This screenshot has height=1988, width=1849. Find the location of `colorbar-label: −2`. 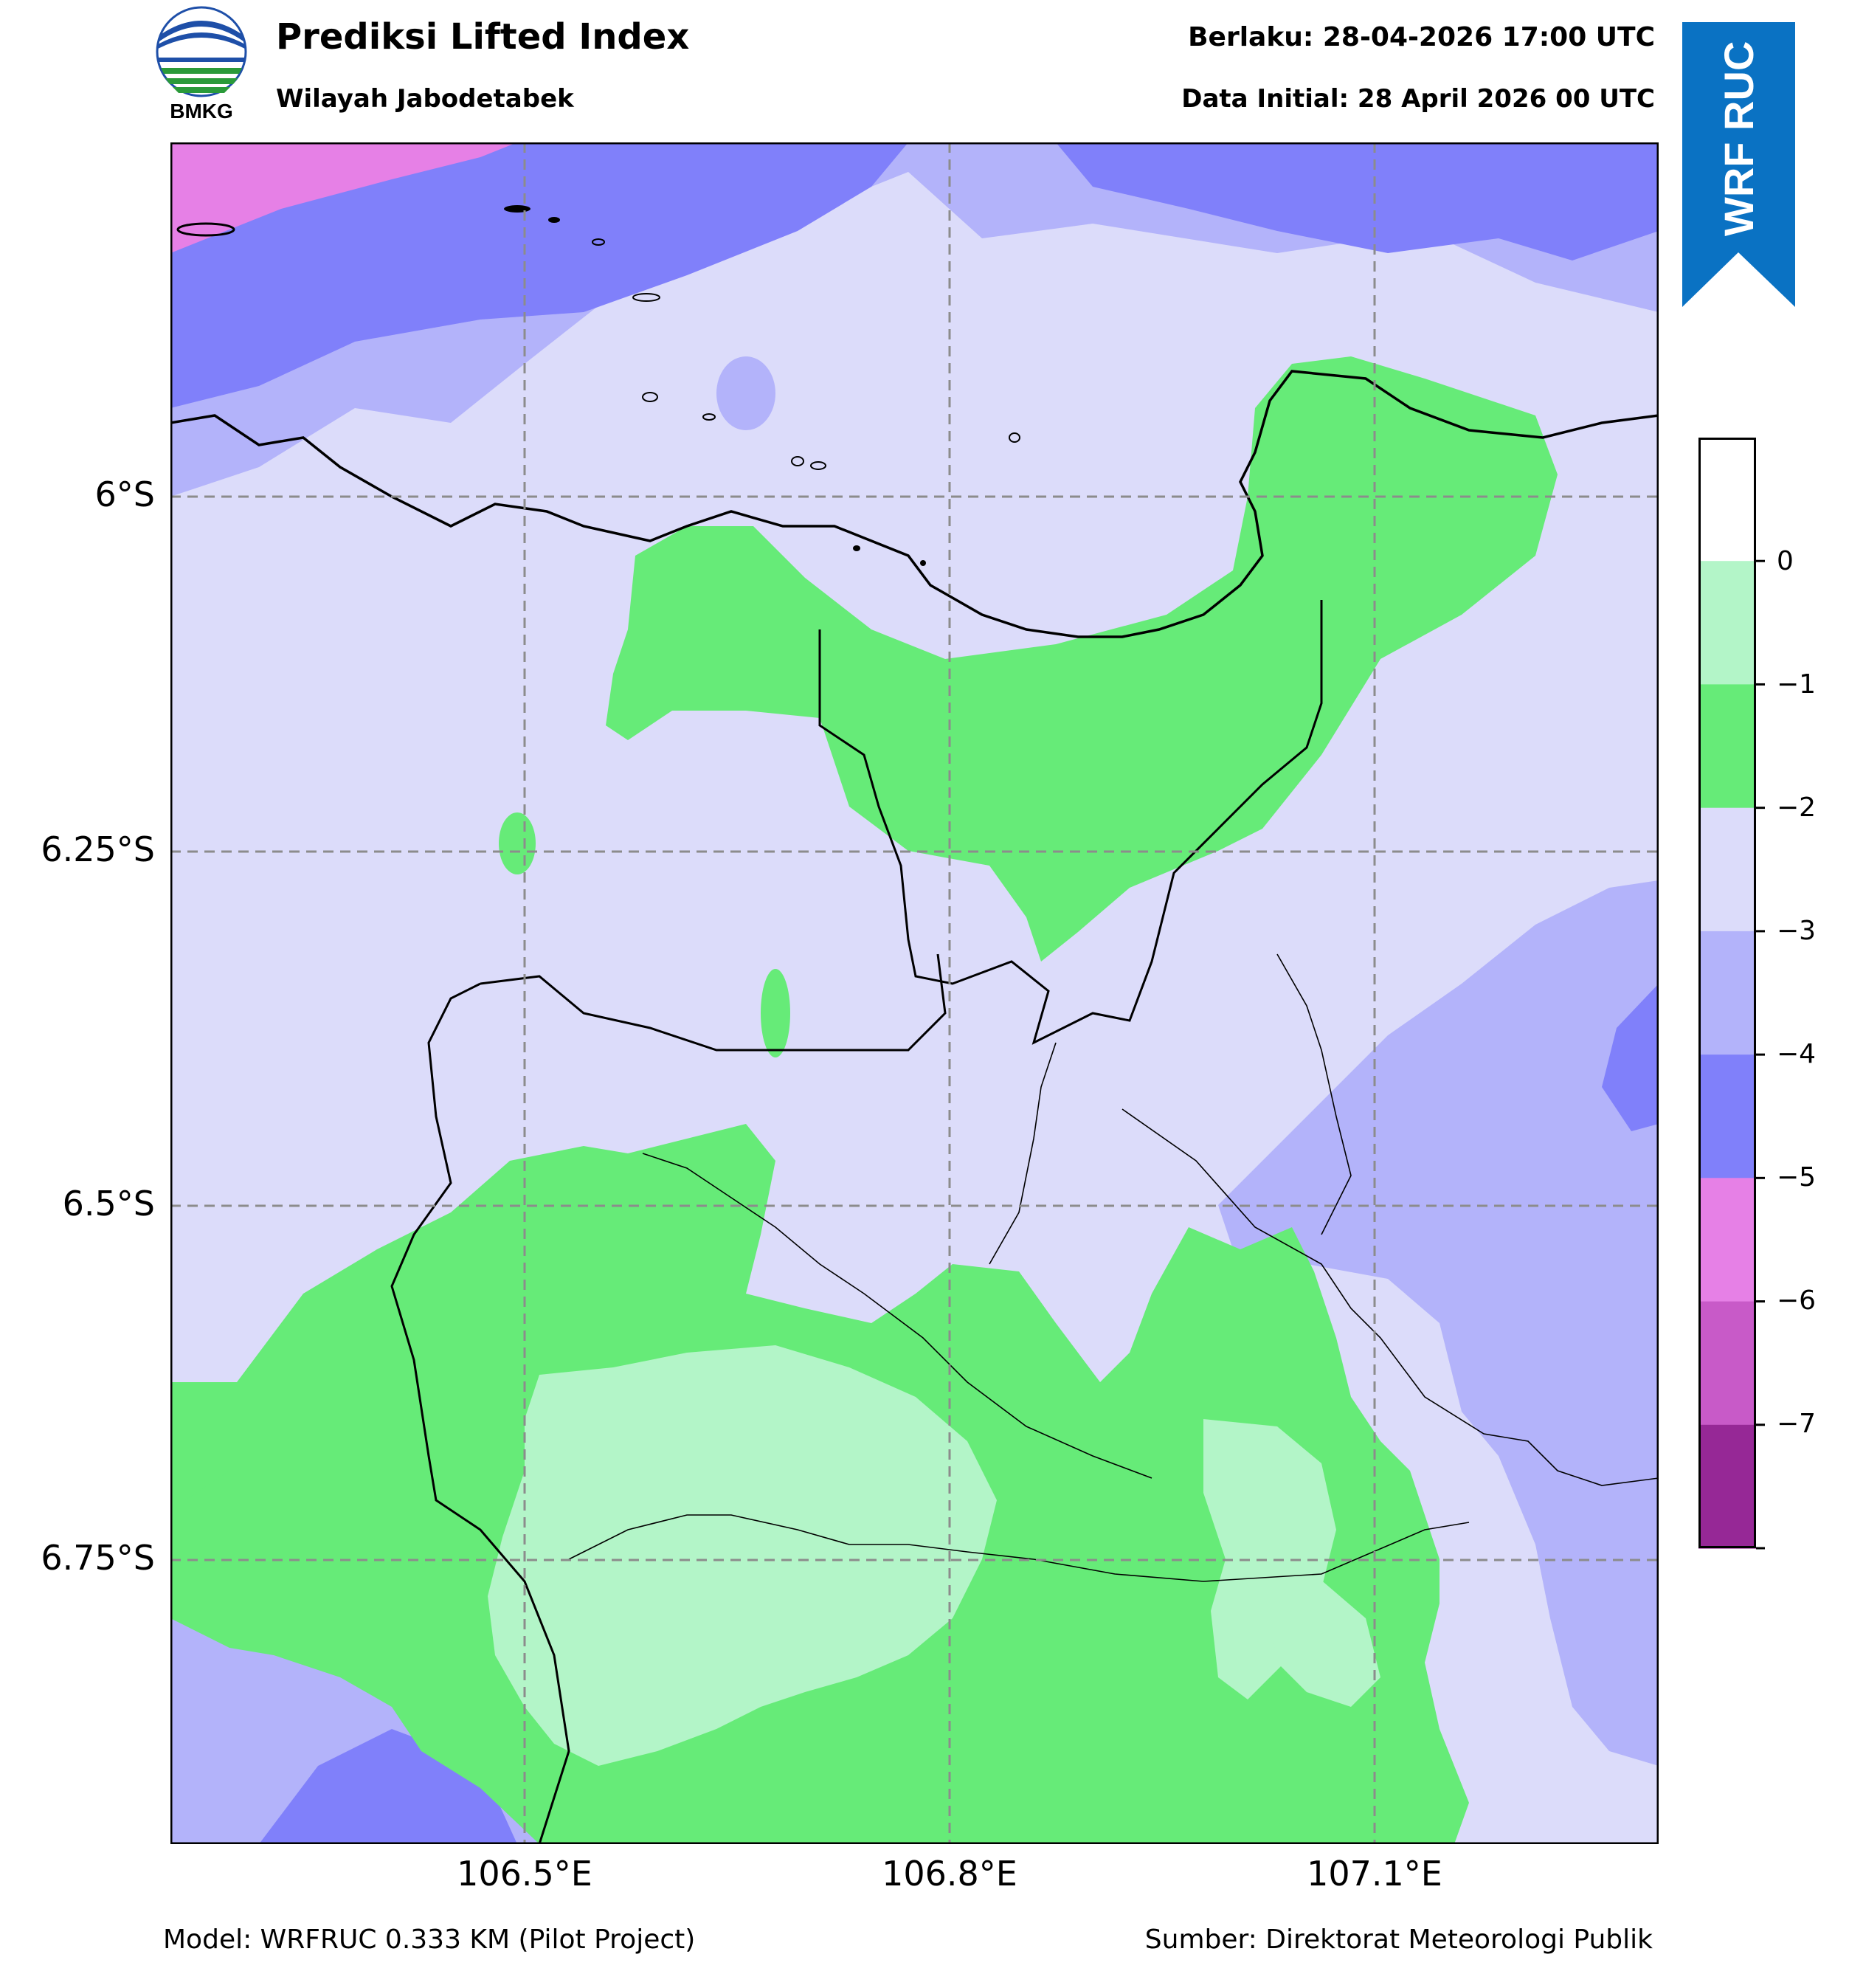

colorbar-label: −2 is located at coordinates (1797, 808).